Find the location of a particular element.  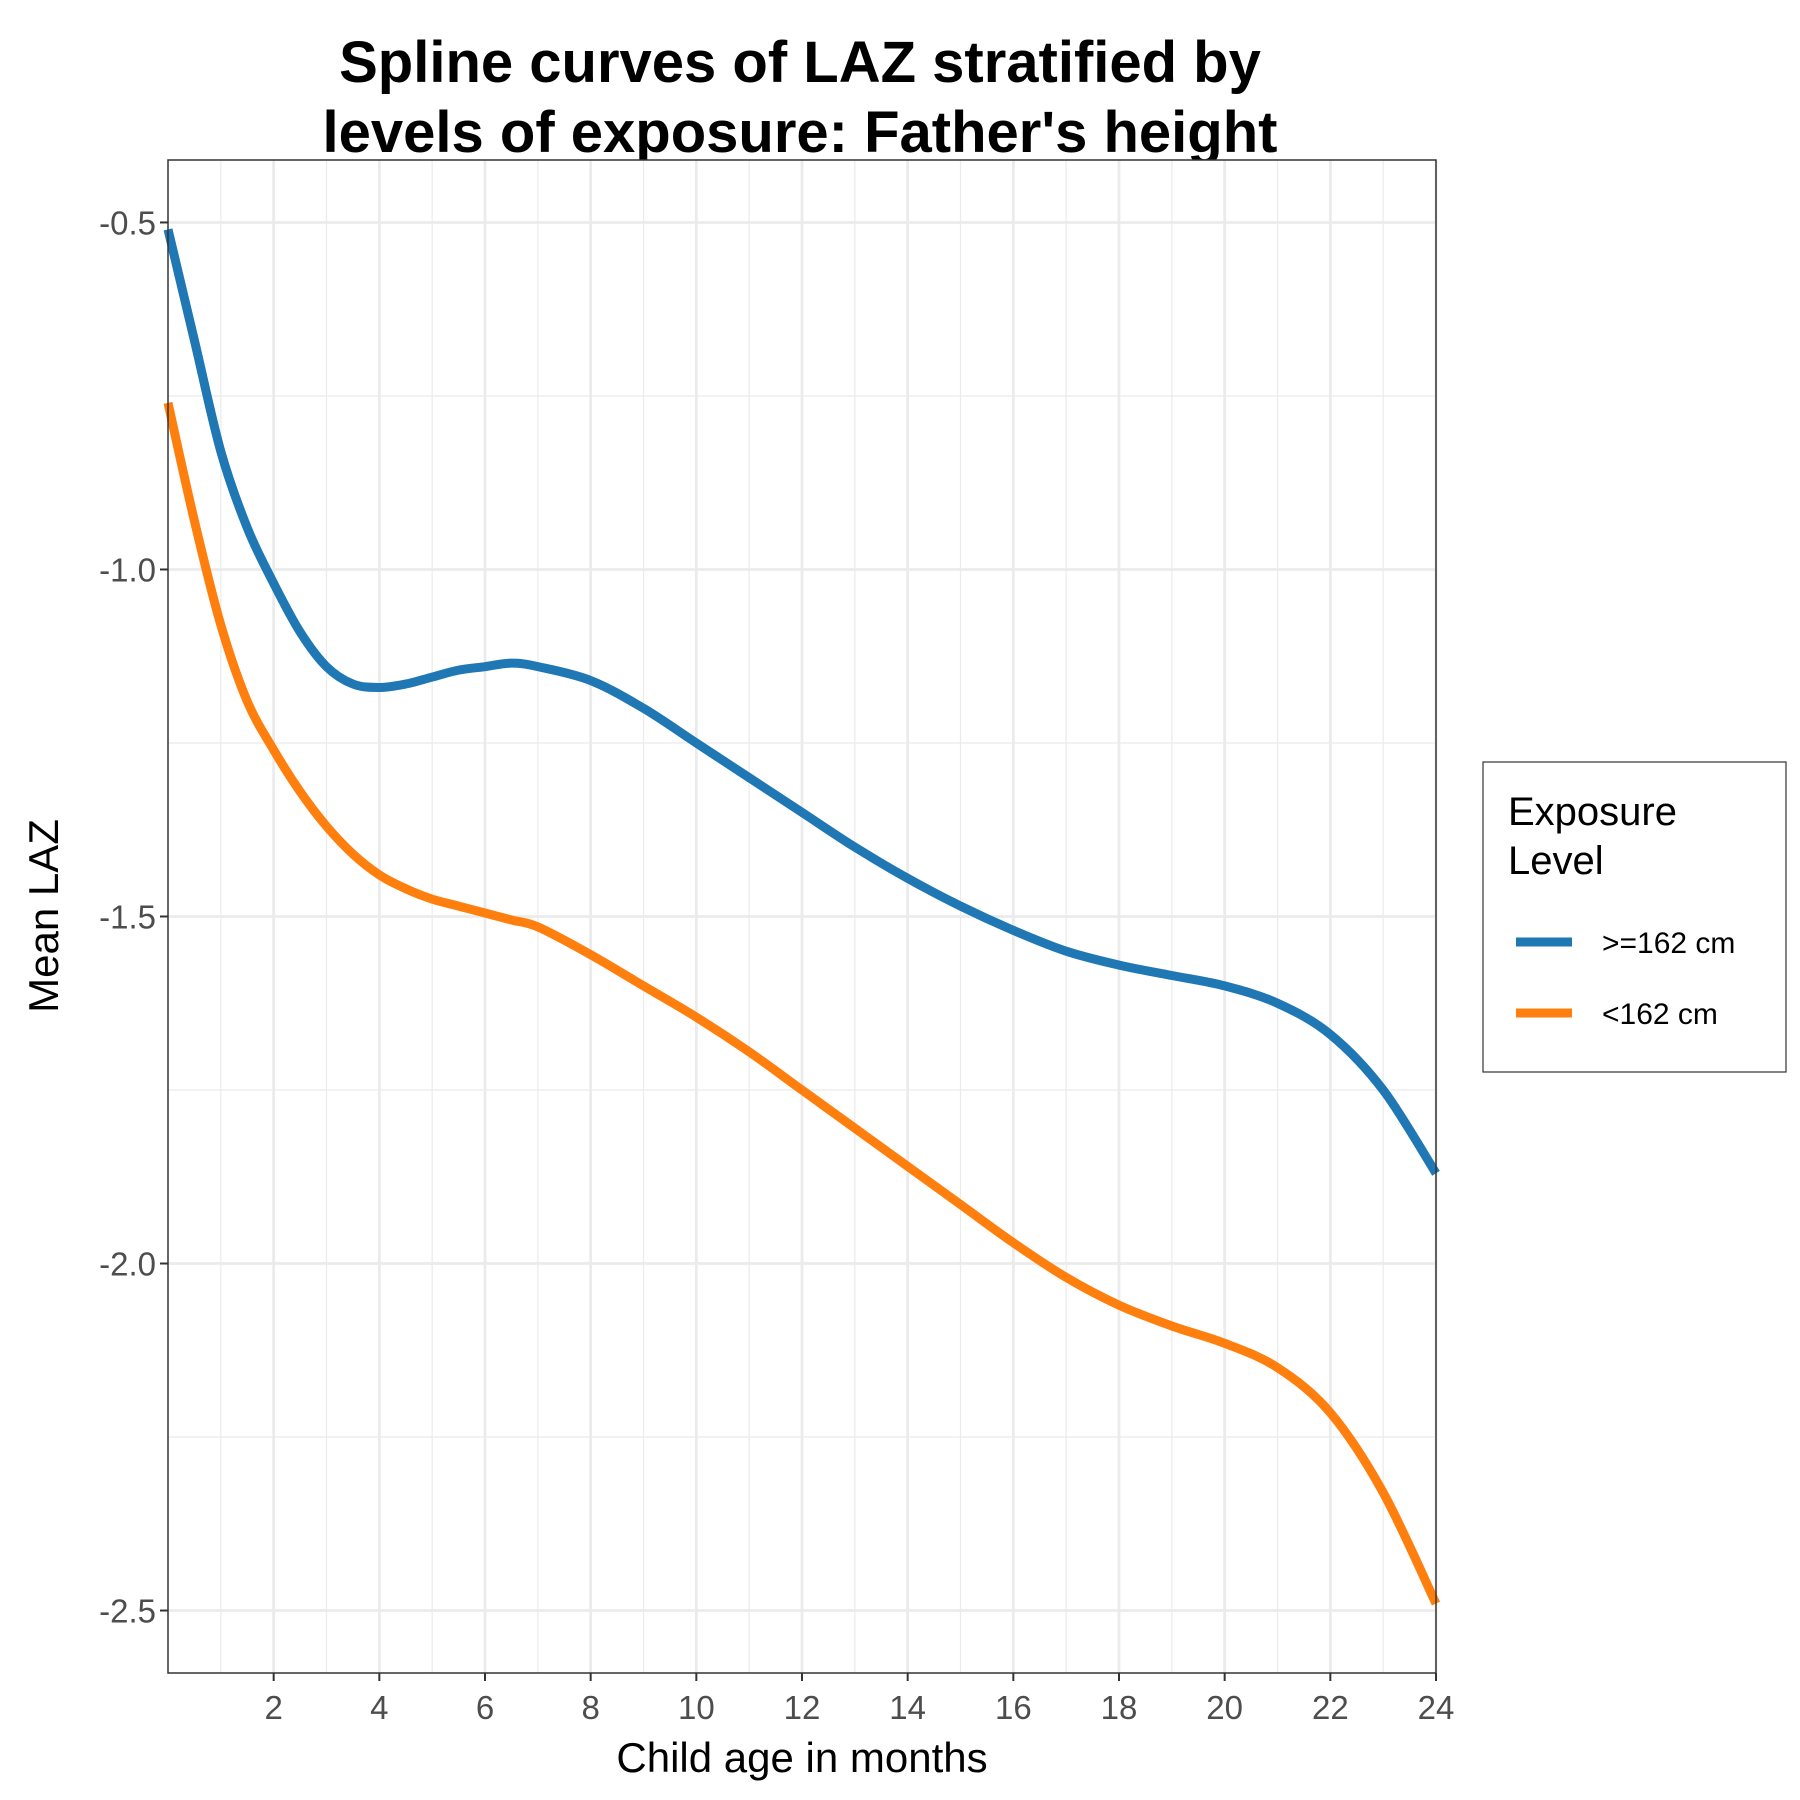

x-tick-label: 8 is located at coordinates (590, 1707).